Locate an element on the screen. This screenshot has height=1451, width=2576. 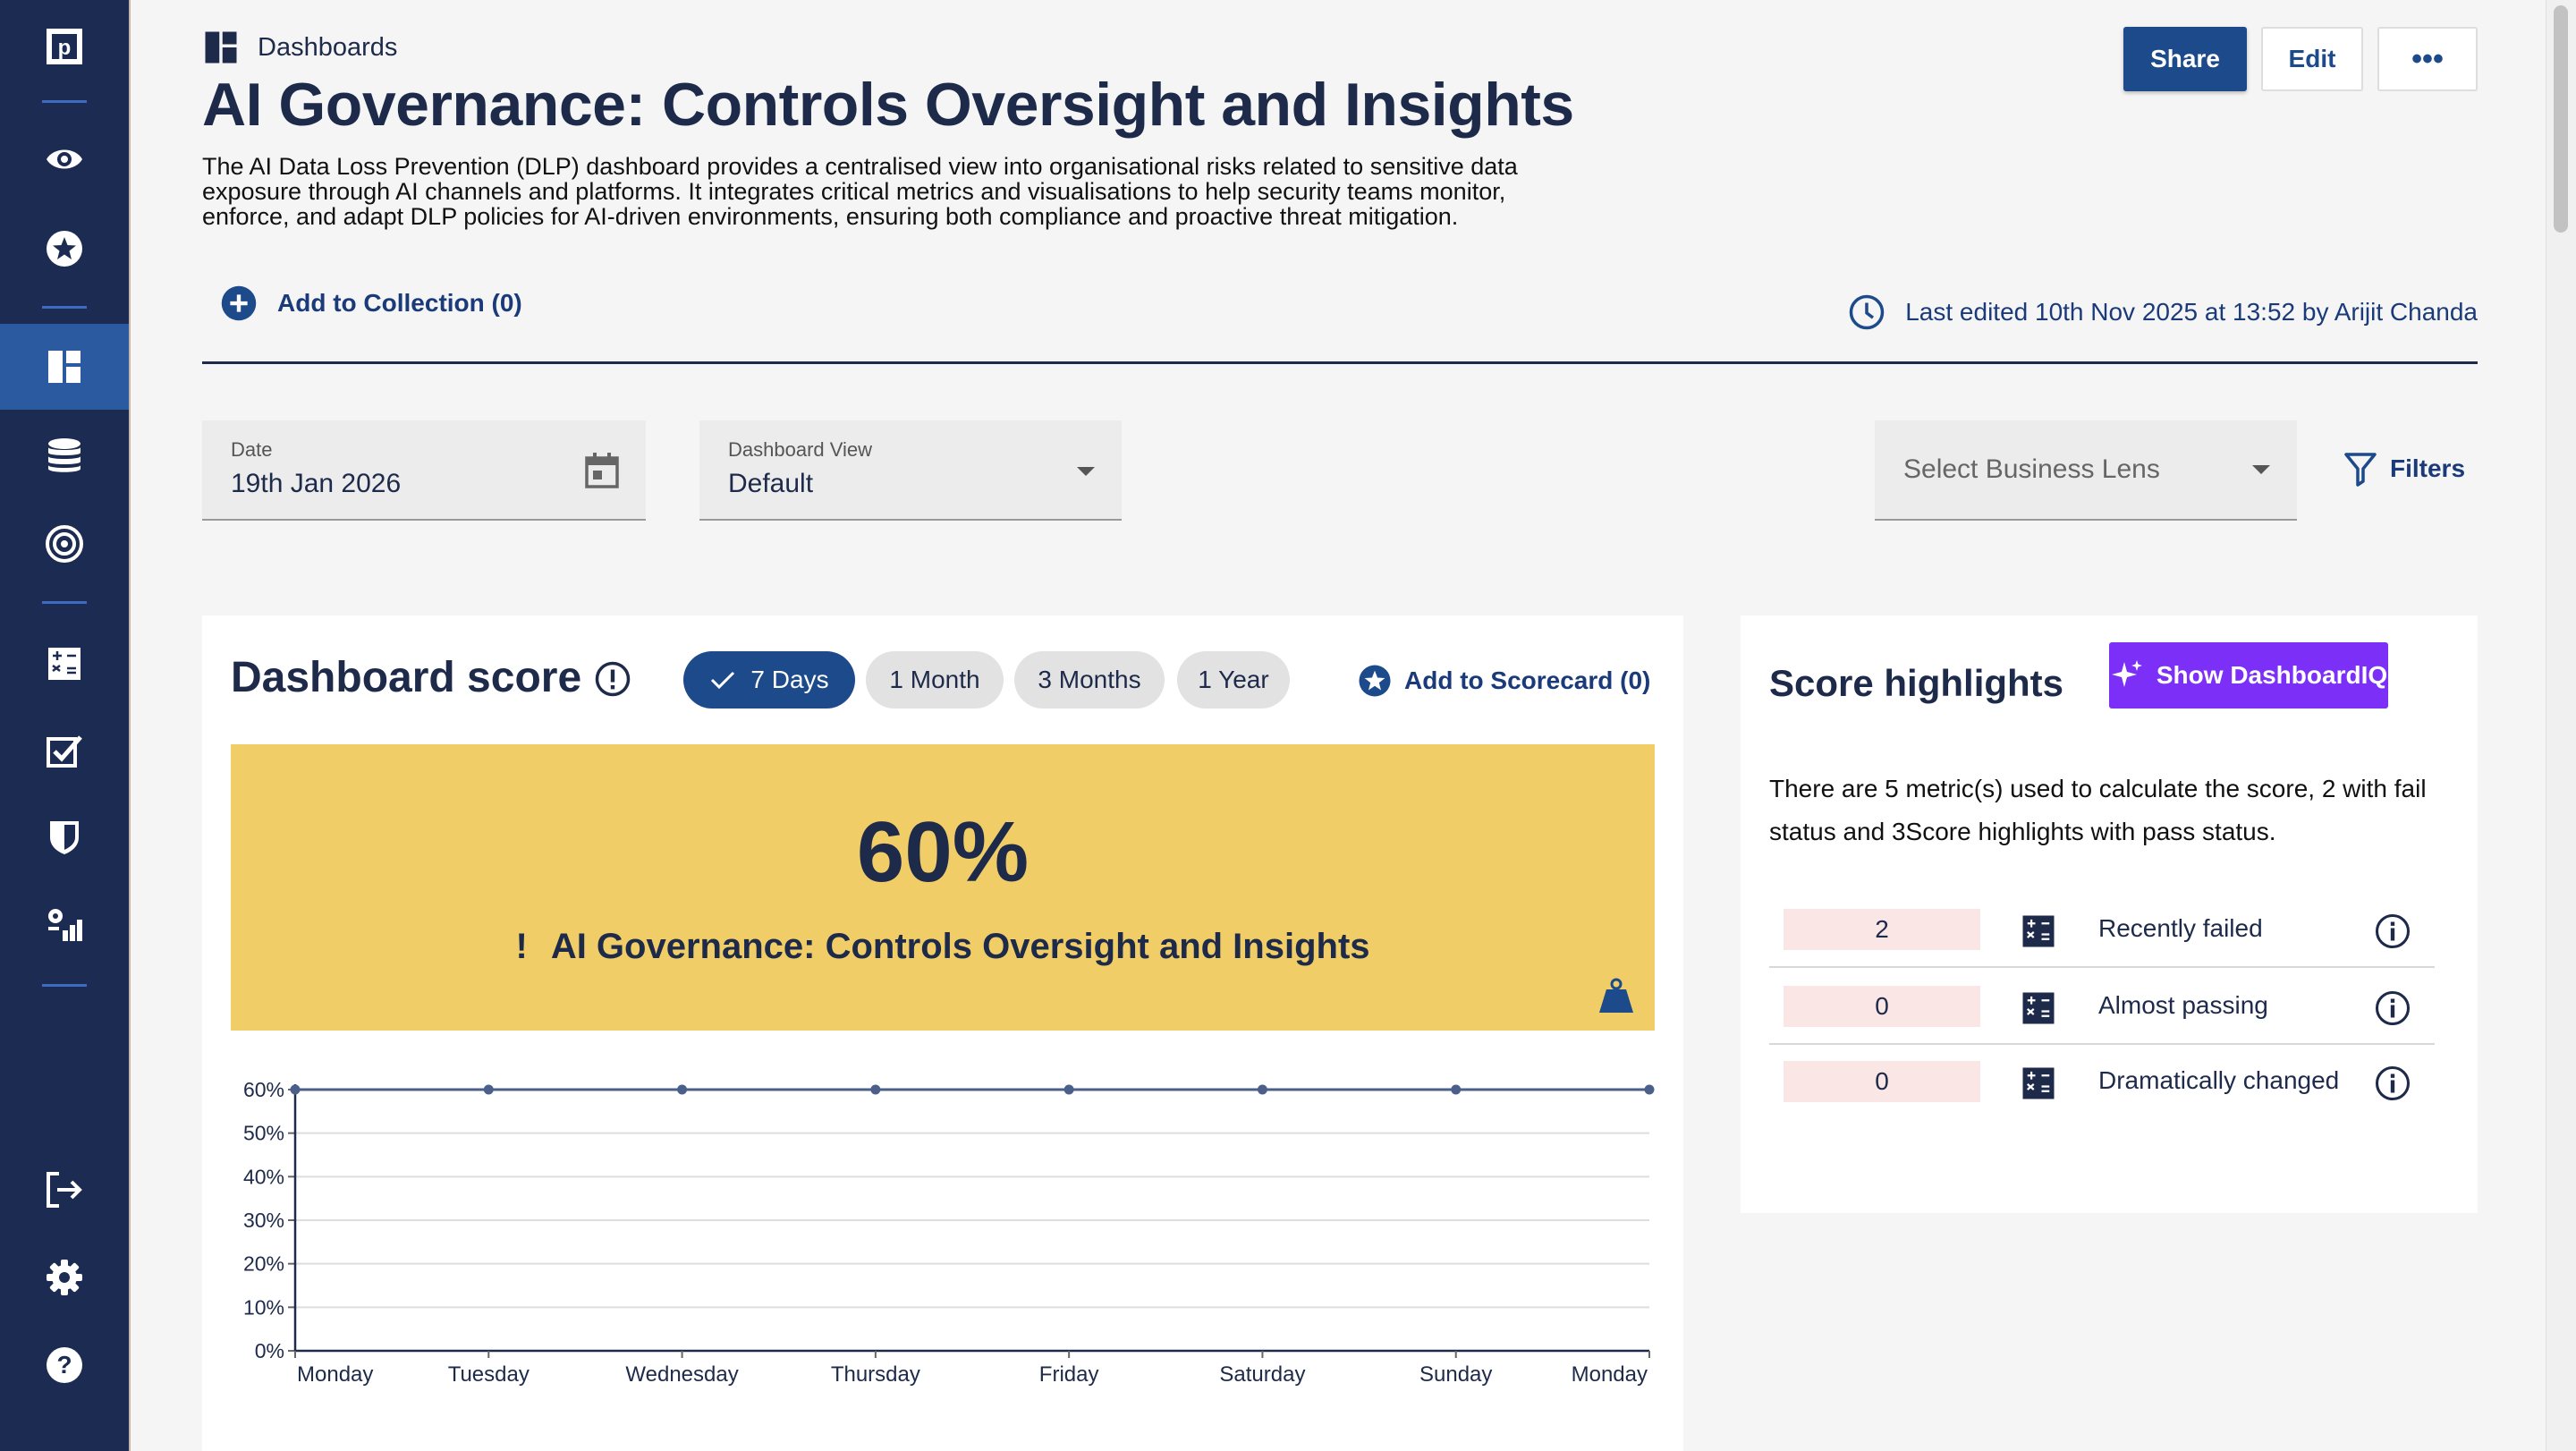
show-dashboardiq-button: Show DashboardIQ is located at coordinates (2248, 675).